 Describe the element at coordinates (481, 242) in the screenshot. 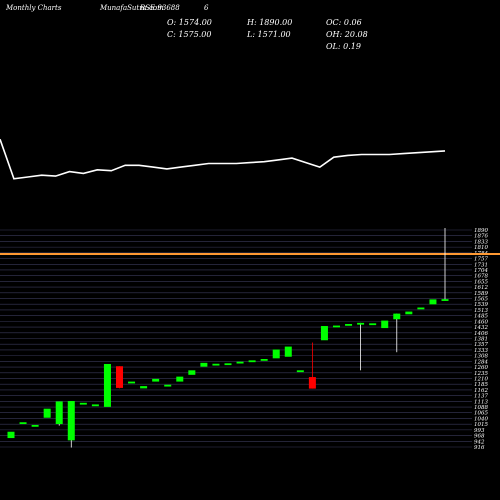

I see `y-tick-label: 1833` at that location.